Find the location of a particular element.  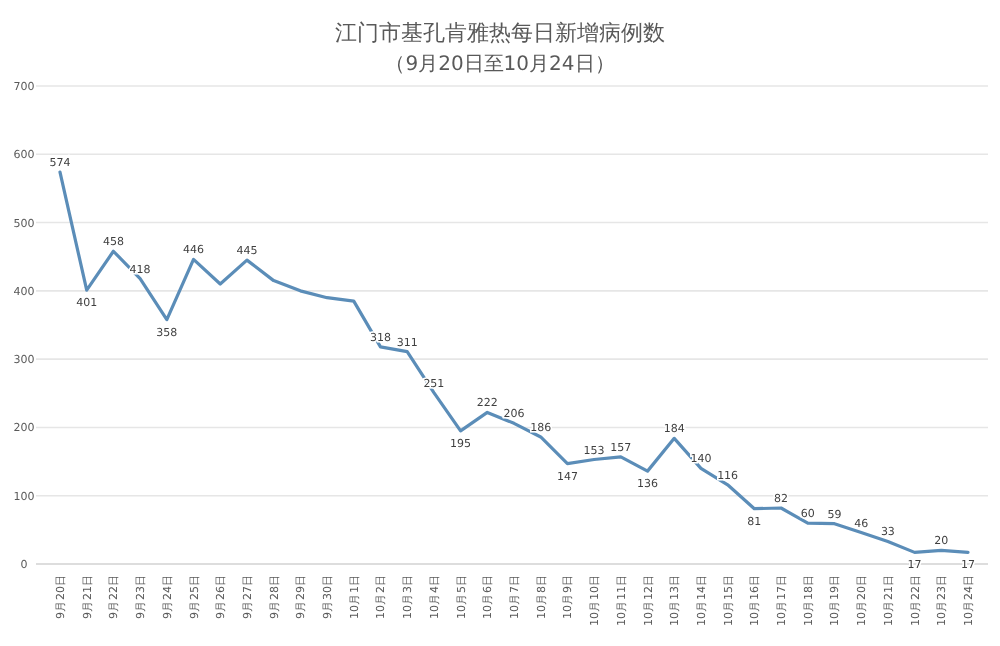

chart-title: 江门市基孔肯雅热每日新增病例数 is located at coordinates (500, 33).